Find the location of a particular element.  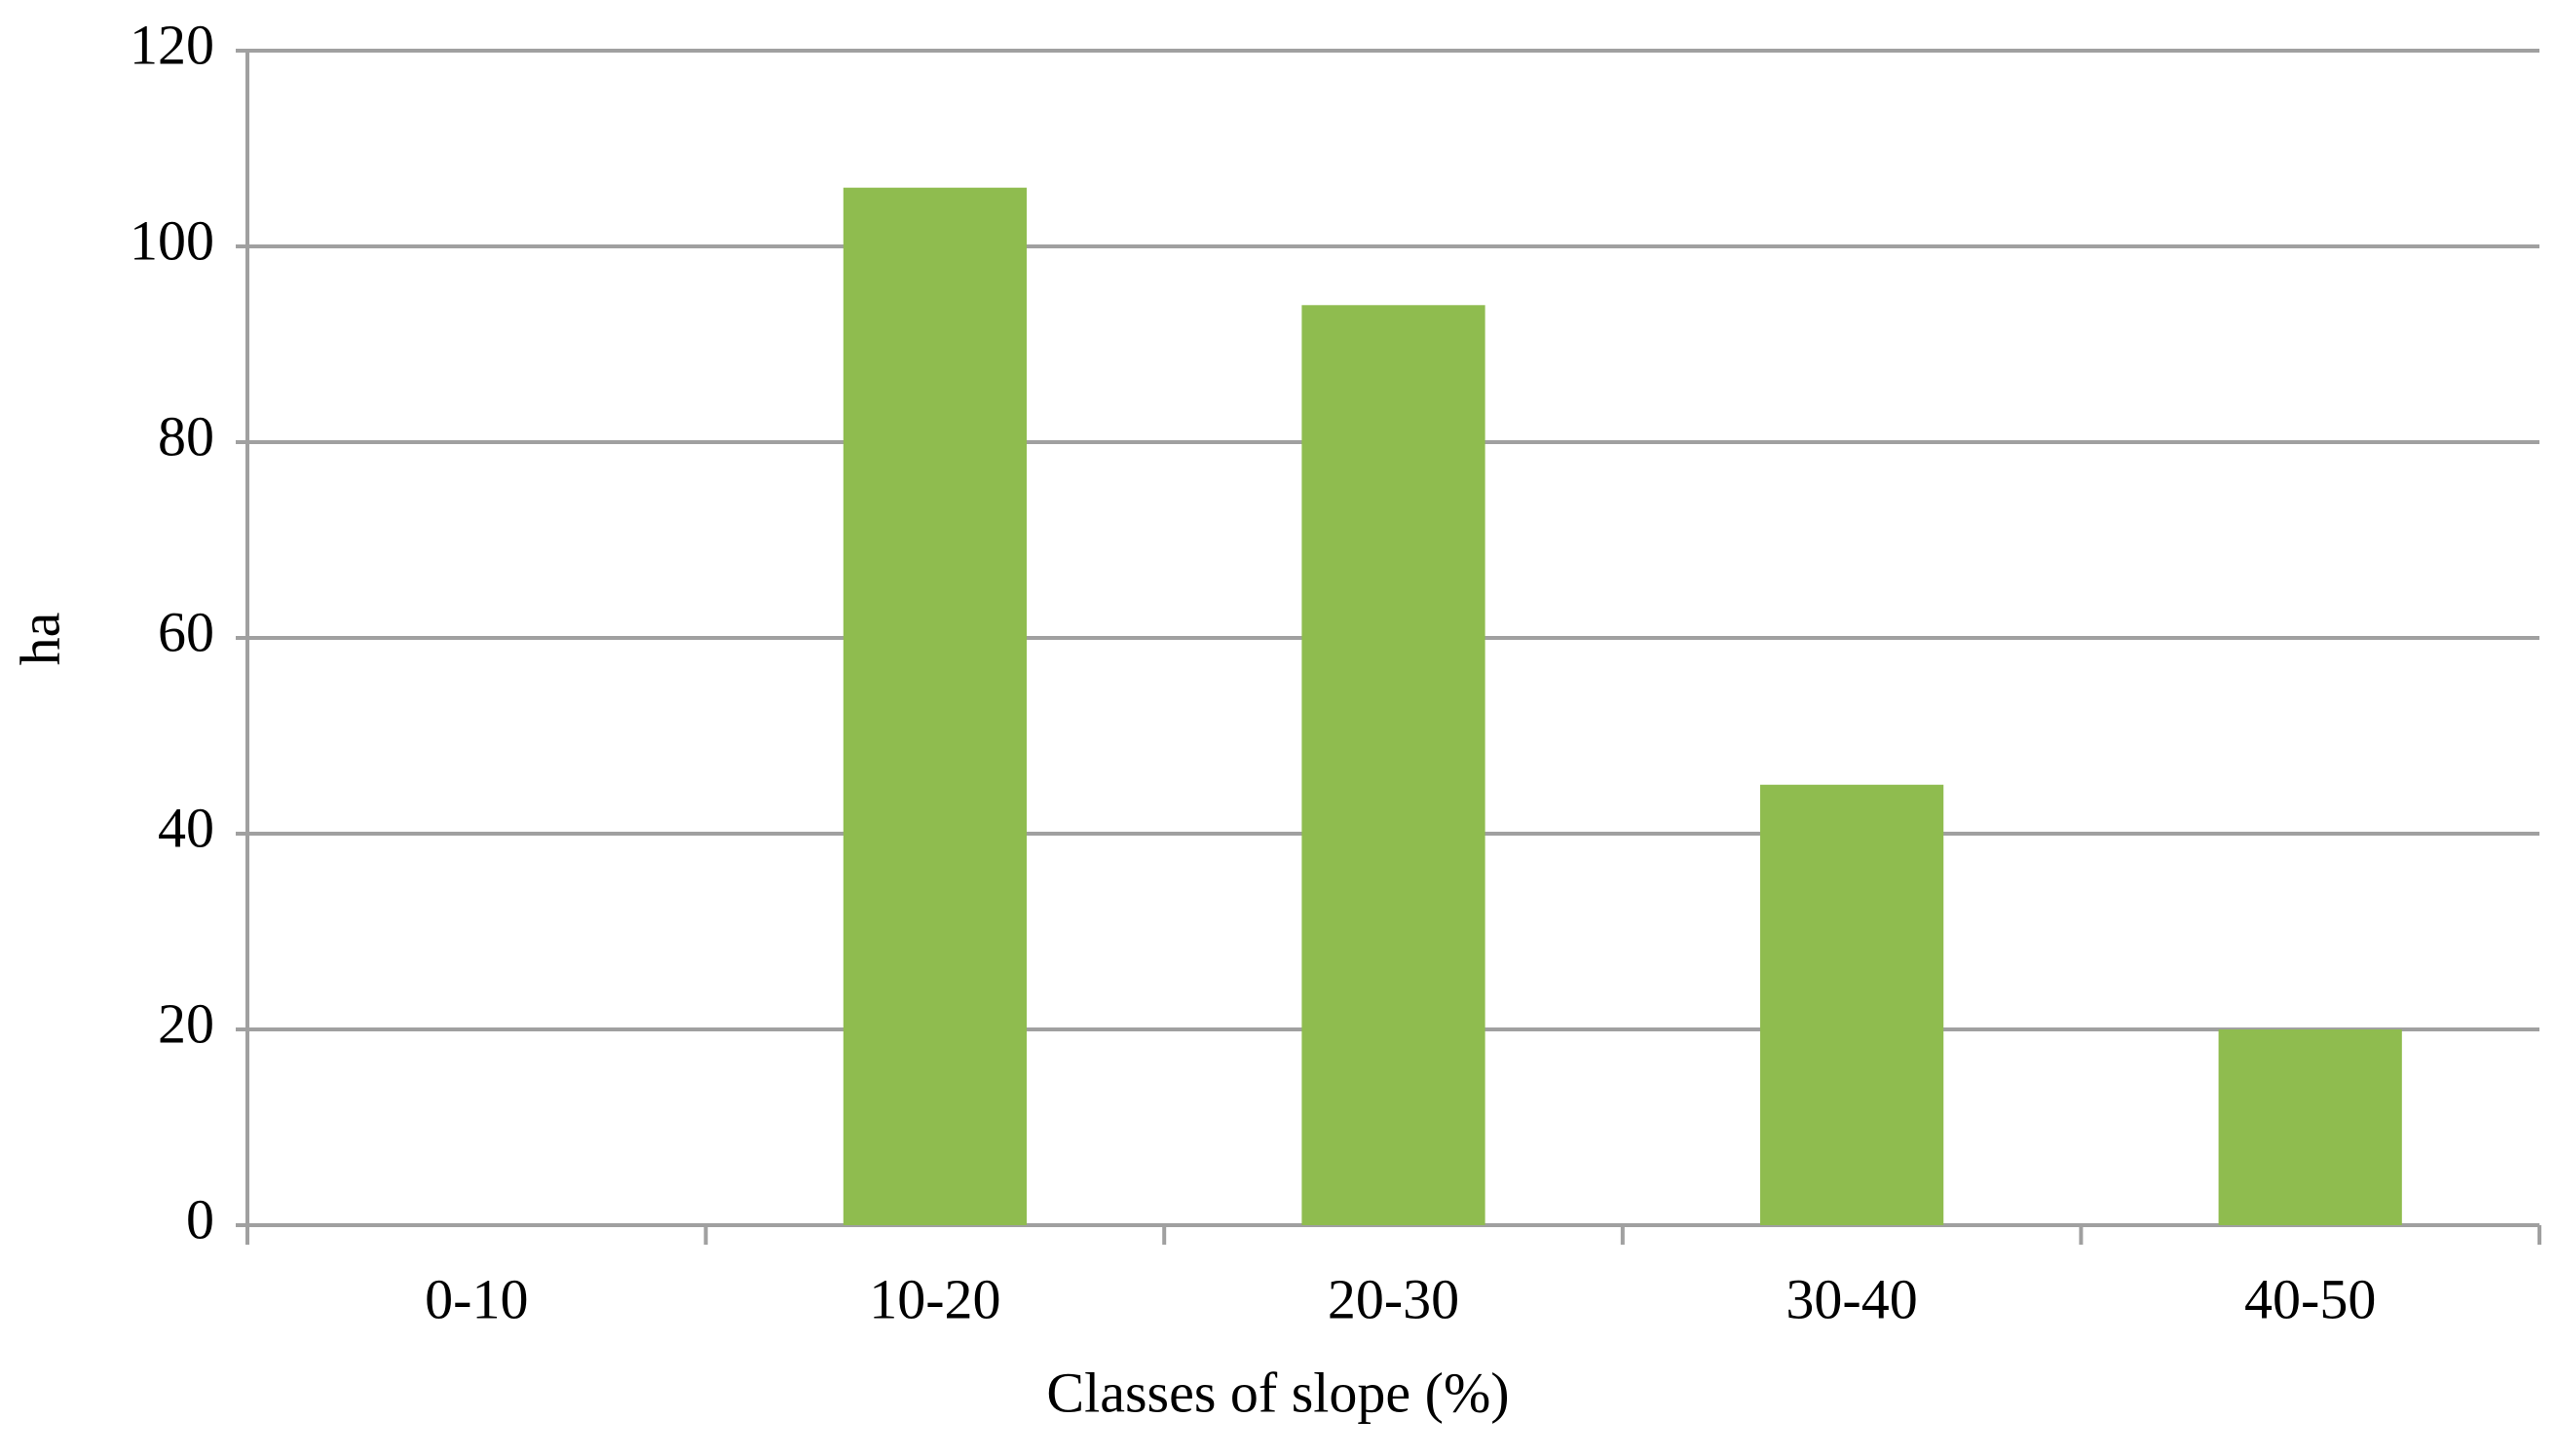

y-tick-label: 120 is located at coordinates (172, 44).